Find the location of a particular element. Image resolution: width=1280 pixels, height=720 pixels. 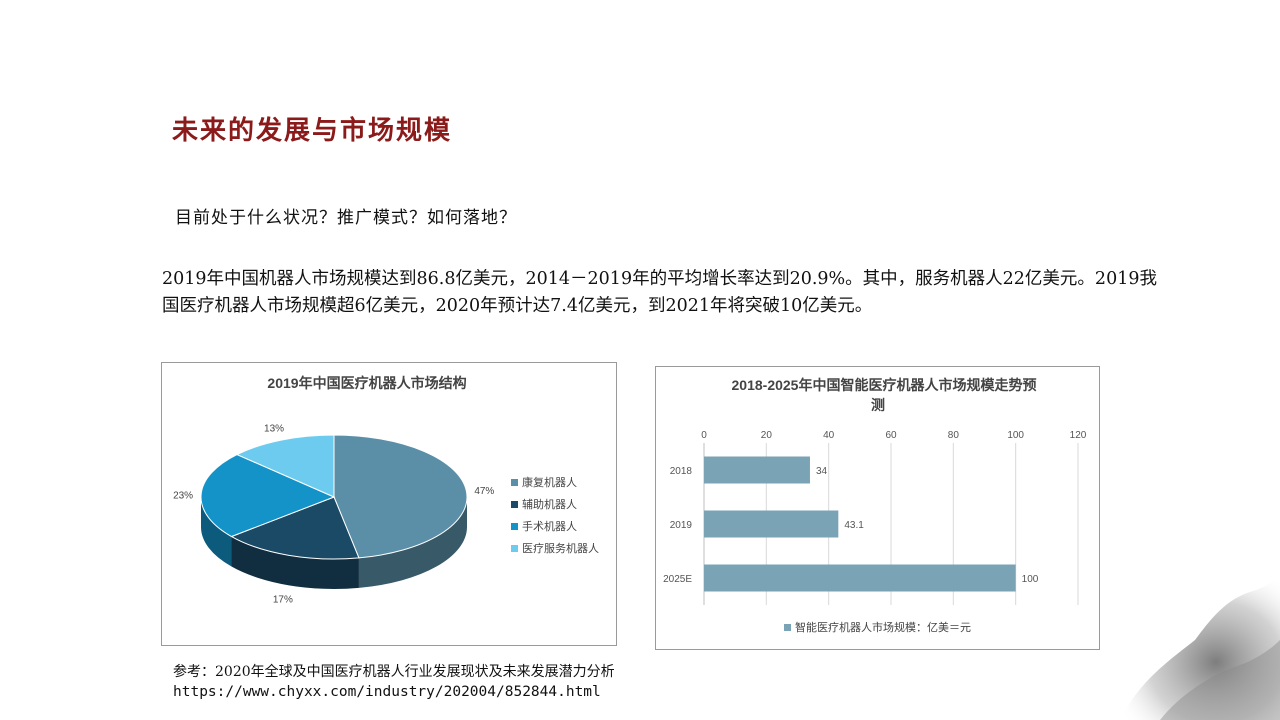

bar-chart-title-line2: 测 is located at coordinates (878, 405).